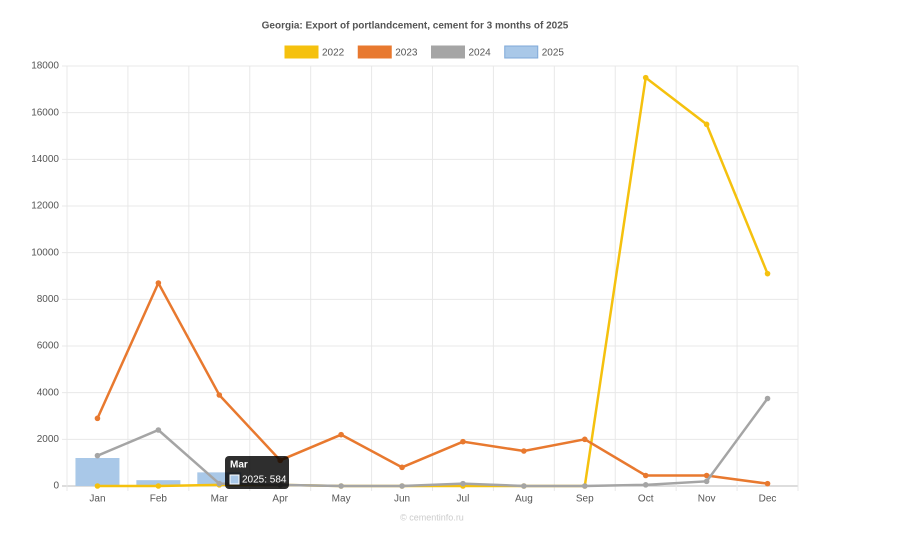  I want to click on y-tick-label: 8000, so click(48, 299).